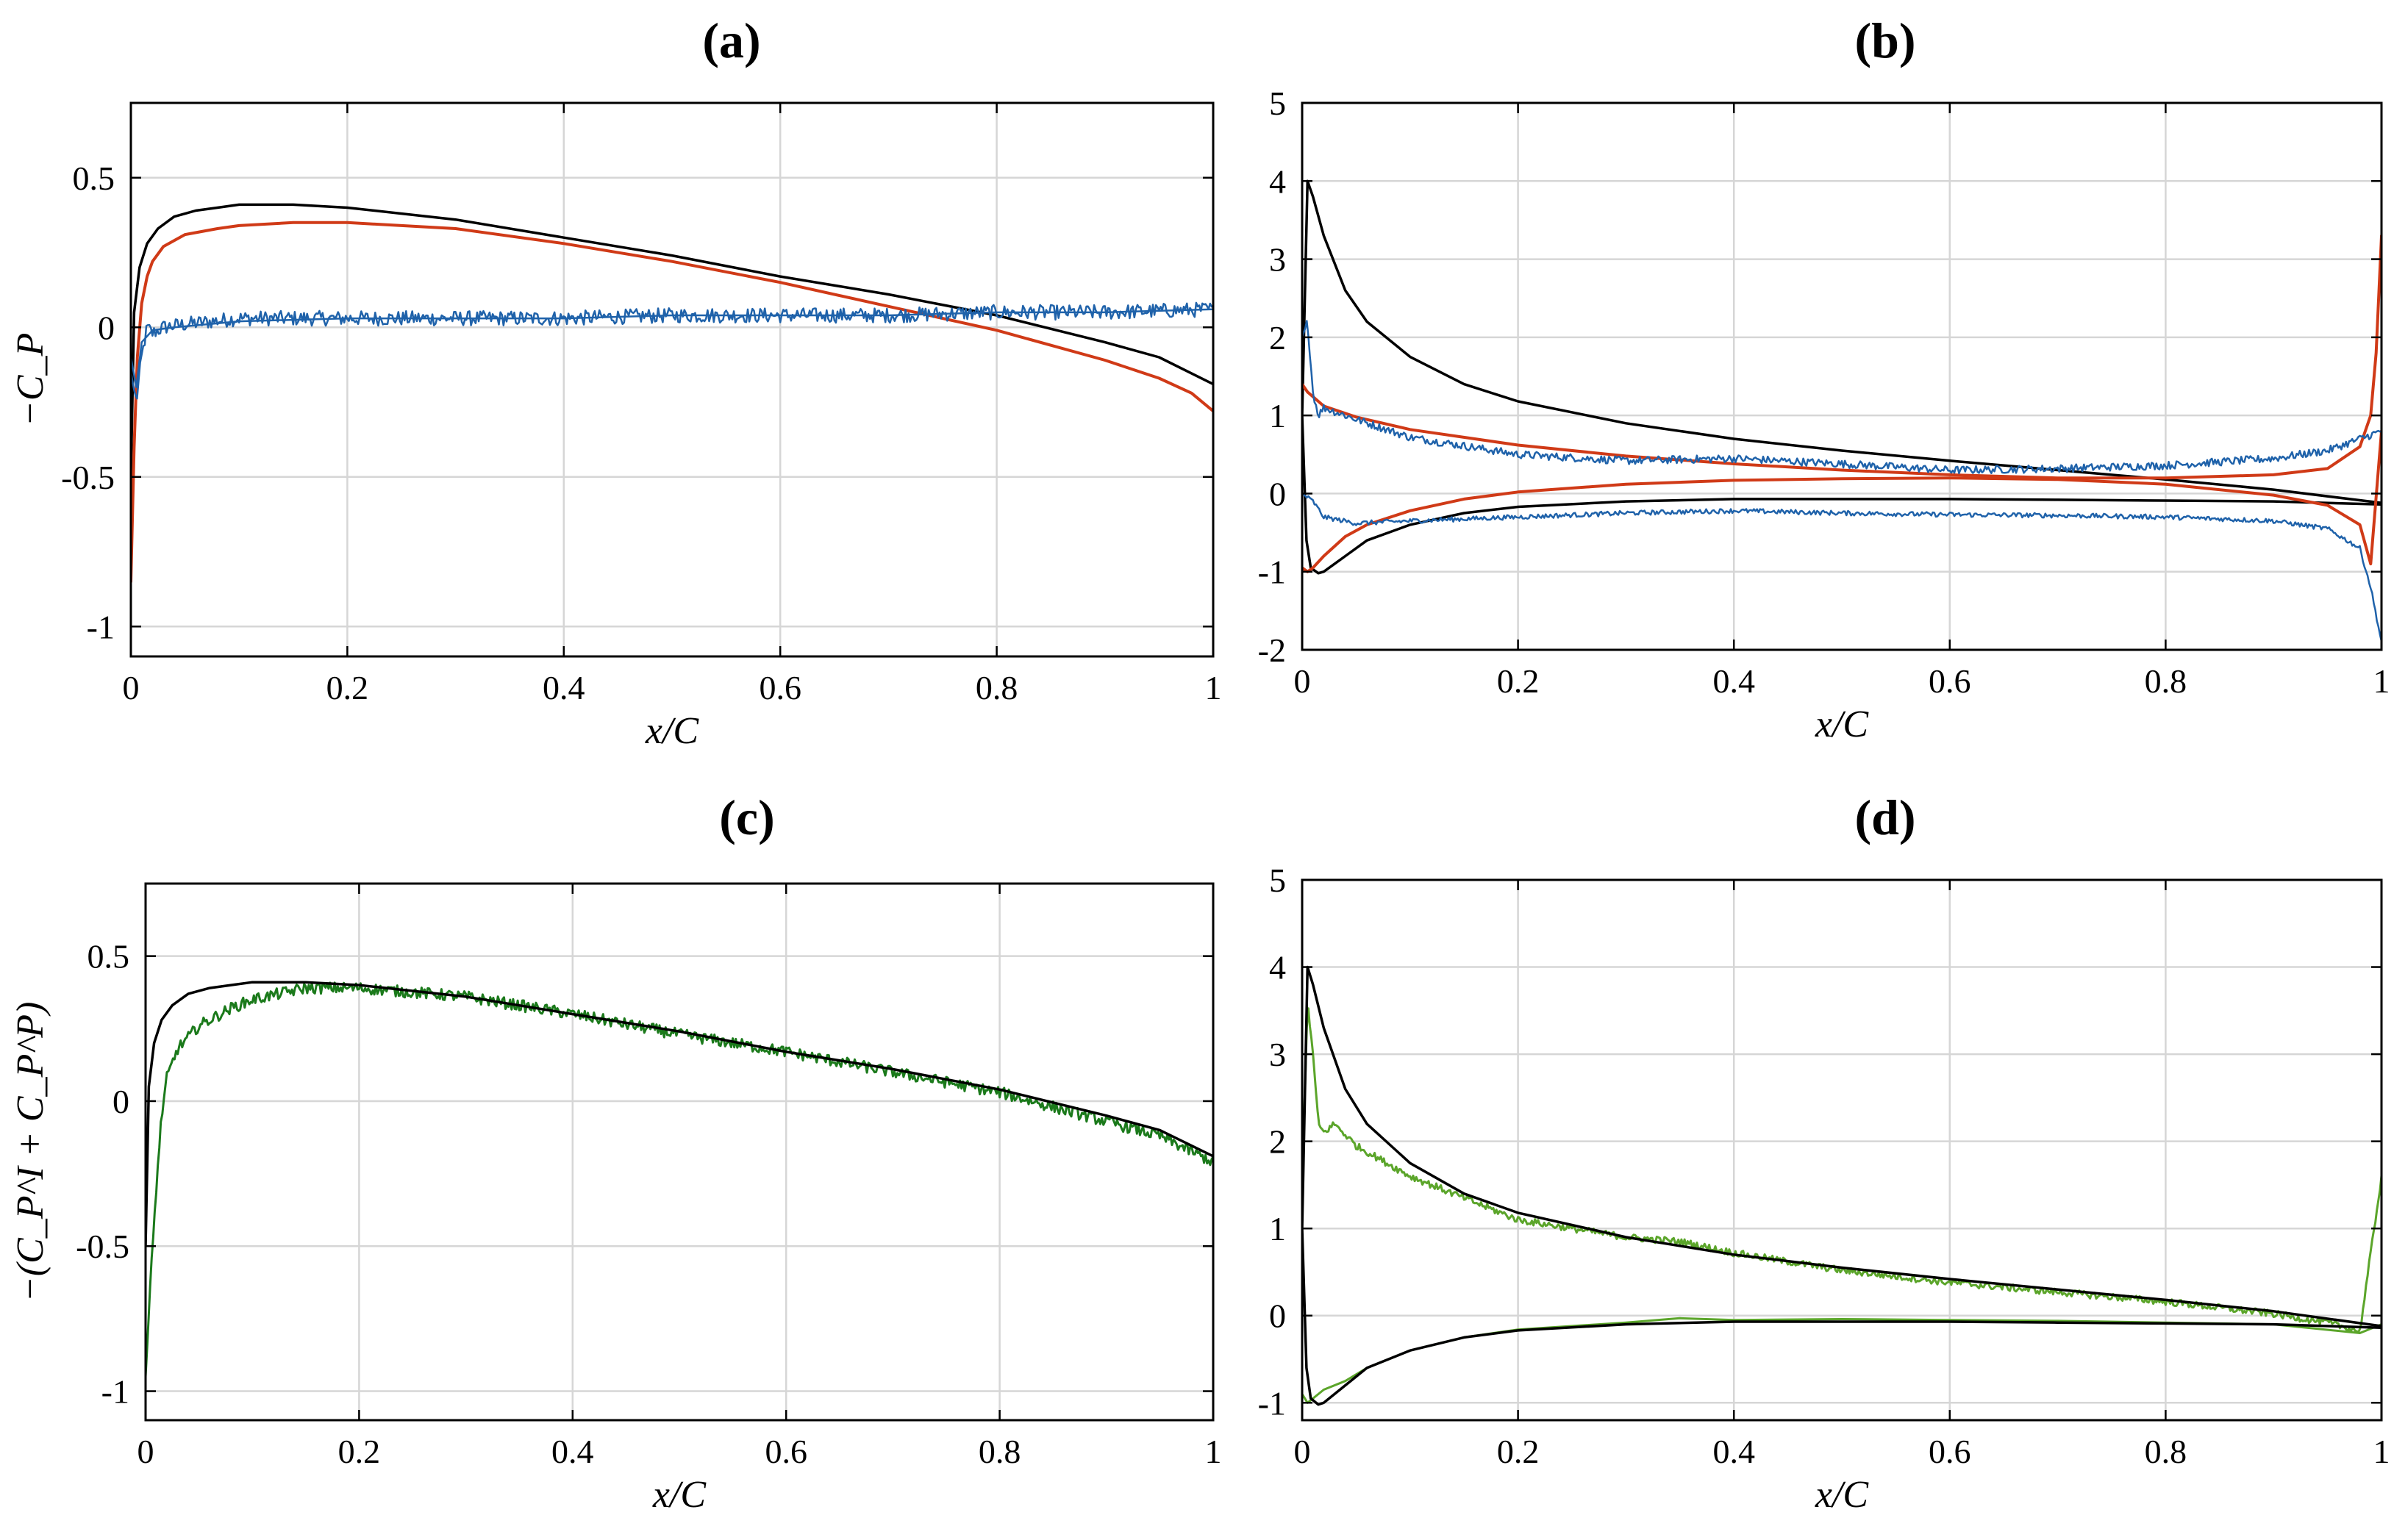  I want to click on panel-title: (a), so click(731, 40).